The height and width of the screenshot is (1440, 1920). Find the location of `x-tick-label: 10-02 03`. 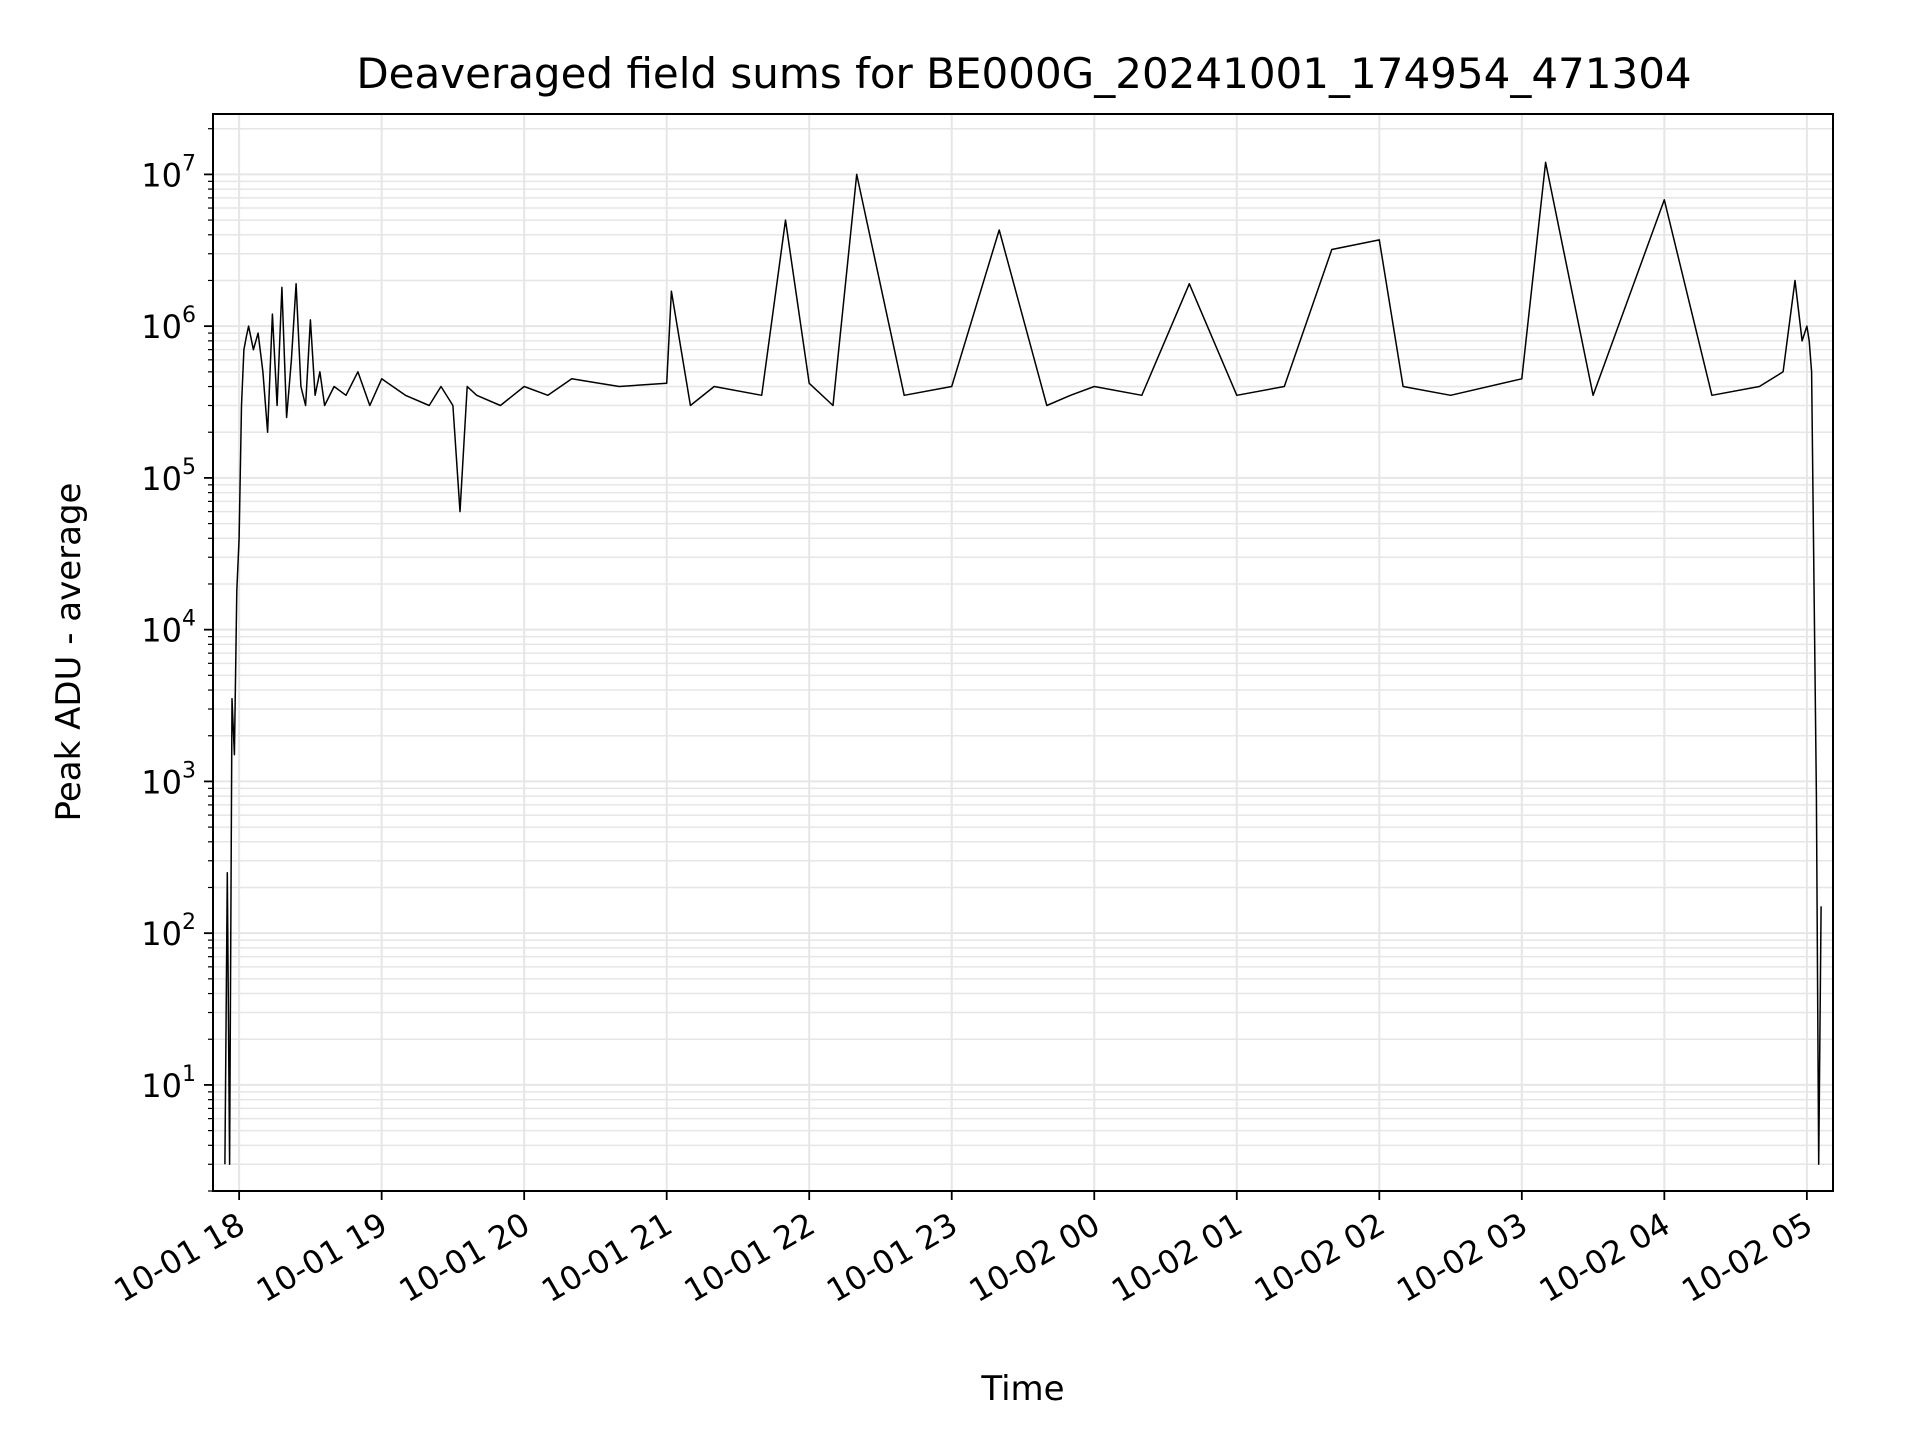

x-tick-label: 10-02 03 is located at coordinates (1462, 1257).